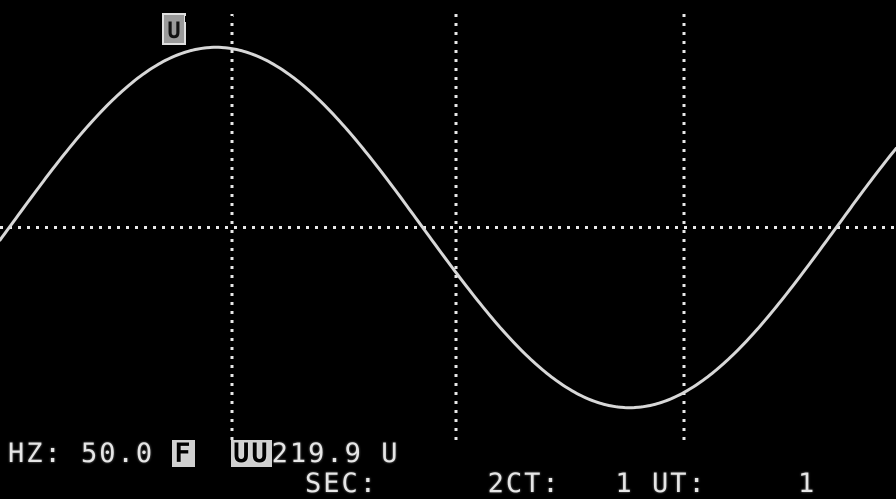 The height and width of the screenshot is (499, 896). Describe the element at coordinates (209, 19) in the screenshot. I see `cursor-marker-gap` at that location.